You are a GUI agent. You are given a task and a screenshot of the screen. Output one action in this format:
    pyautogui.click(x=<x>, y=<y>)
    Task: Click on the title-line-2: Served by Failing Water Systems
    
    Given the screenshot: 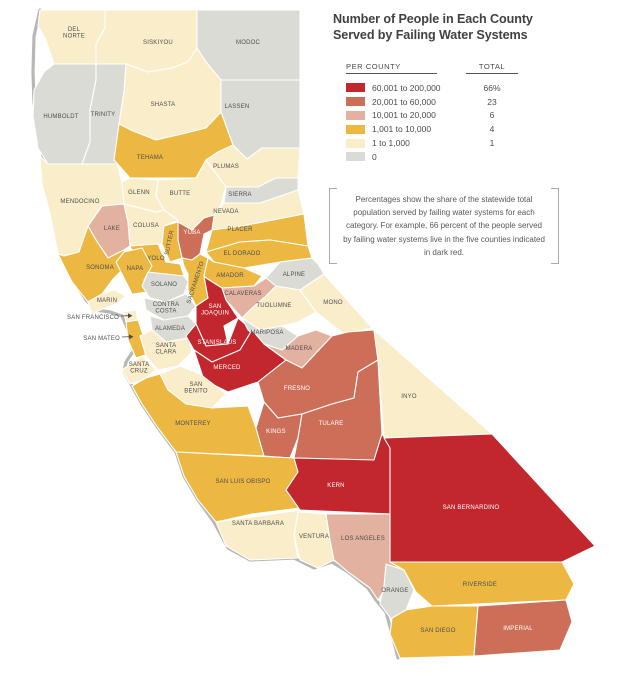 What is the action you would take?
    pyautogui.click(x=430, y=34)
    